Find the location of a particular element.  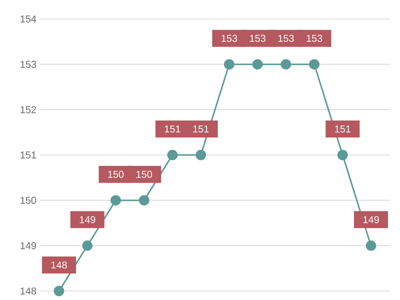

y-tick-label: 148 is located at coordinates (28, 291).